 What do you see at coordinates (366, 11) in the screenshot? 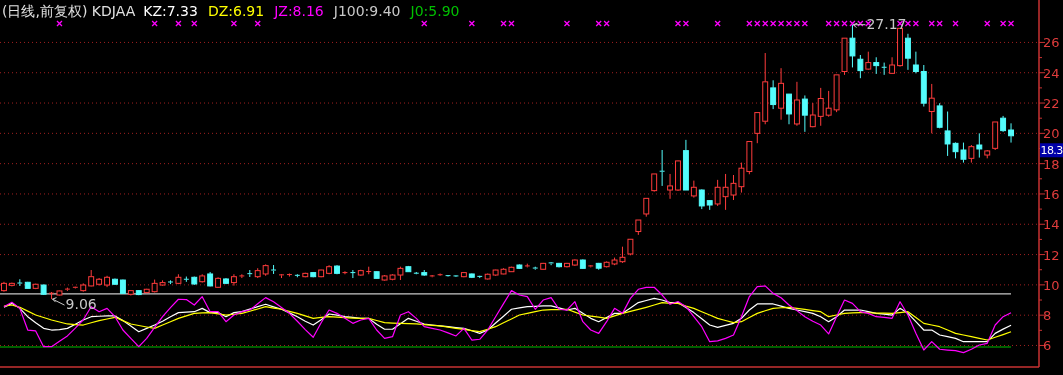
I see `ref-line-label: J100:9.40` at bounding box center [366, 11].